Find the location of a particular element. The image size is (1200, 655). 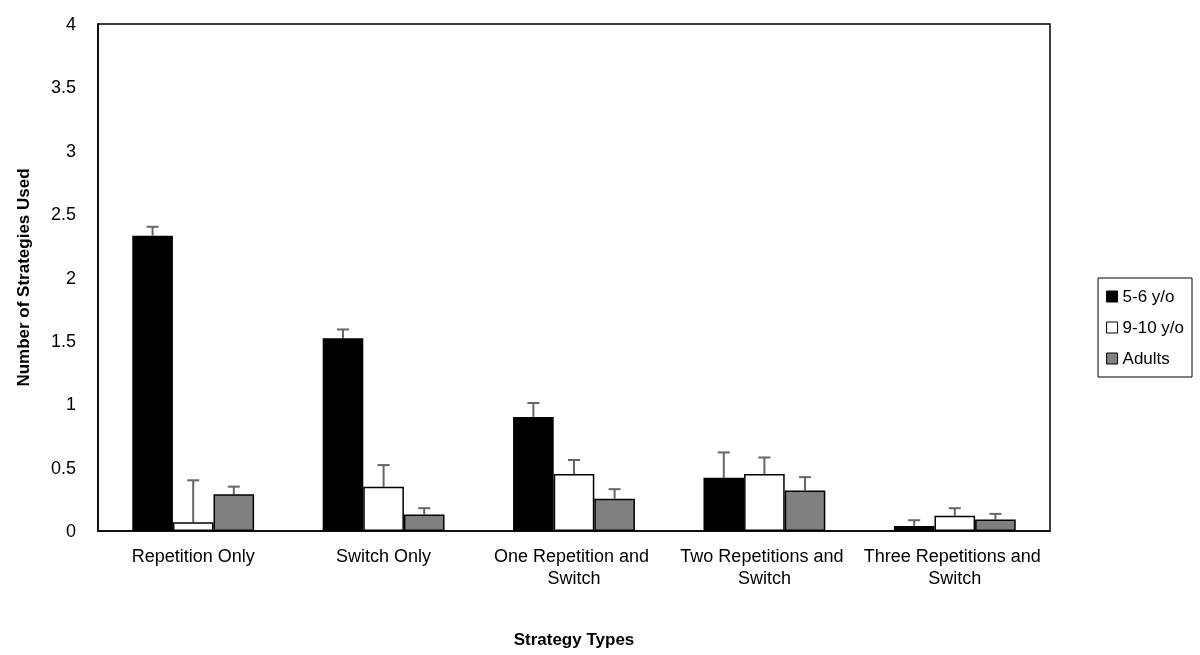

x-tick-label: Repetition Only is located at coordinates (193, 556).